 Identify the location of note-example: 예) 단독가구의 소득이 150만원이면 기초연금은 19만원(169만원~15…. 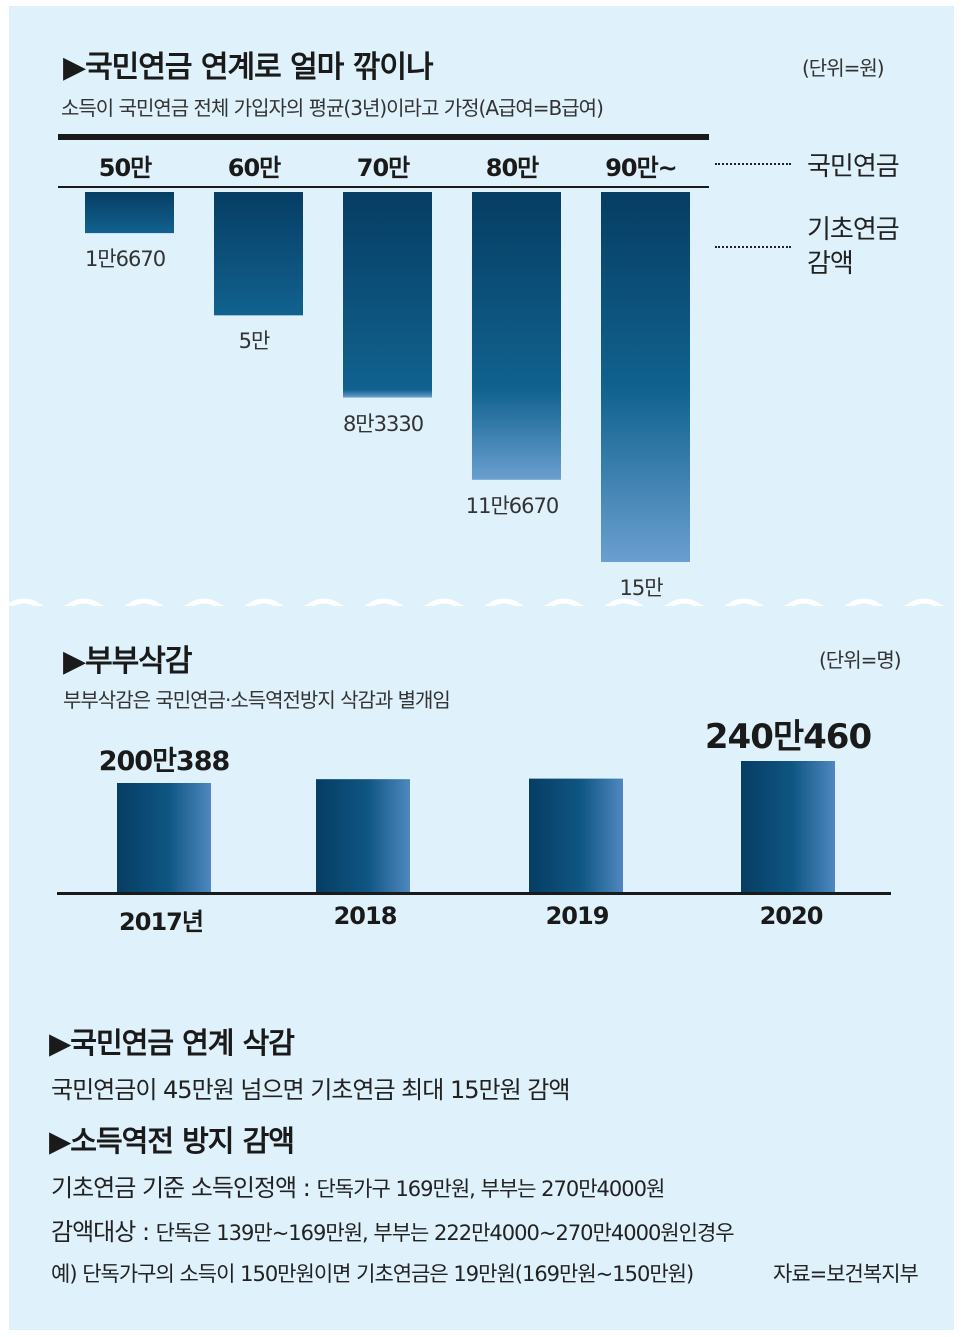
(372, 1274).